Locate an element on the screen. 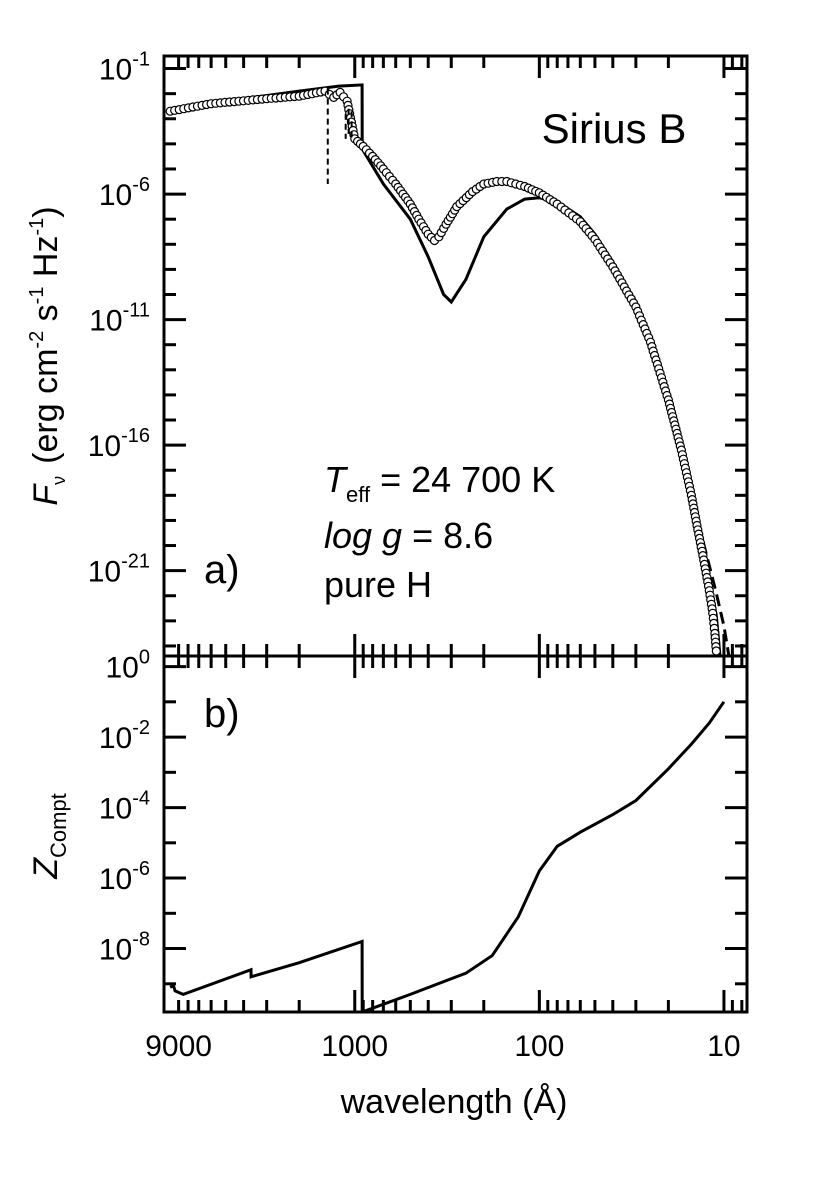 This screenshot has width=830, height=1192. x-tick-label: 100 is located at coordinates (539, 1046).